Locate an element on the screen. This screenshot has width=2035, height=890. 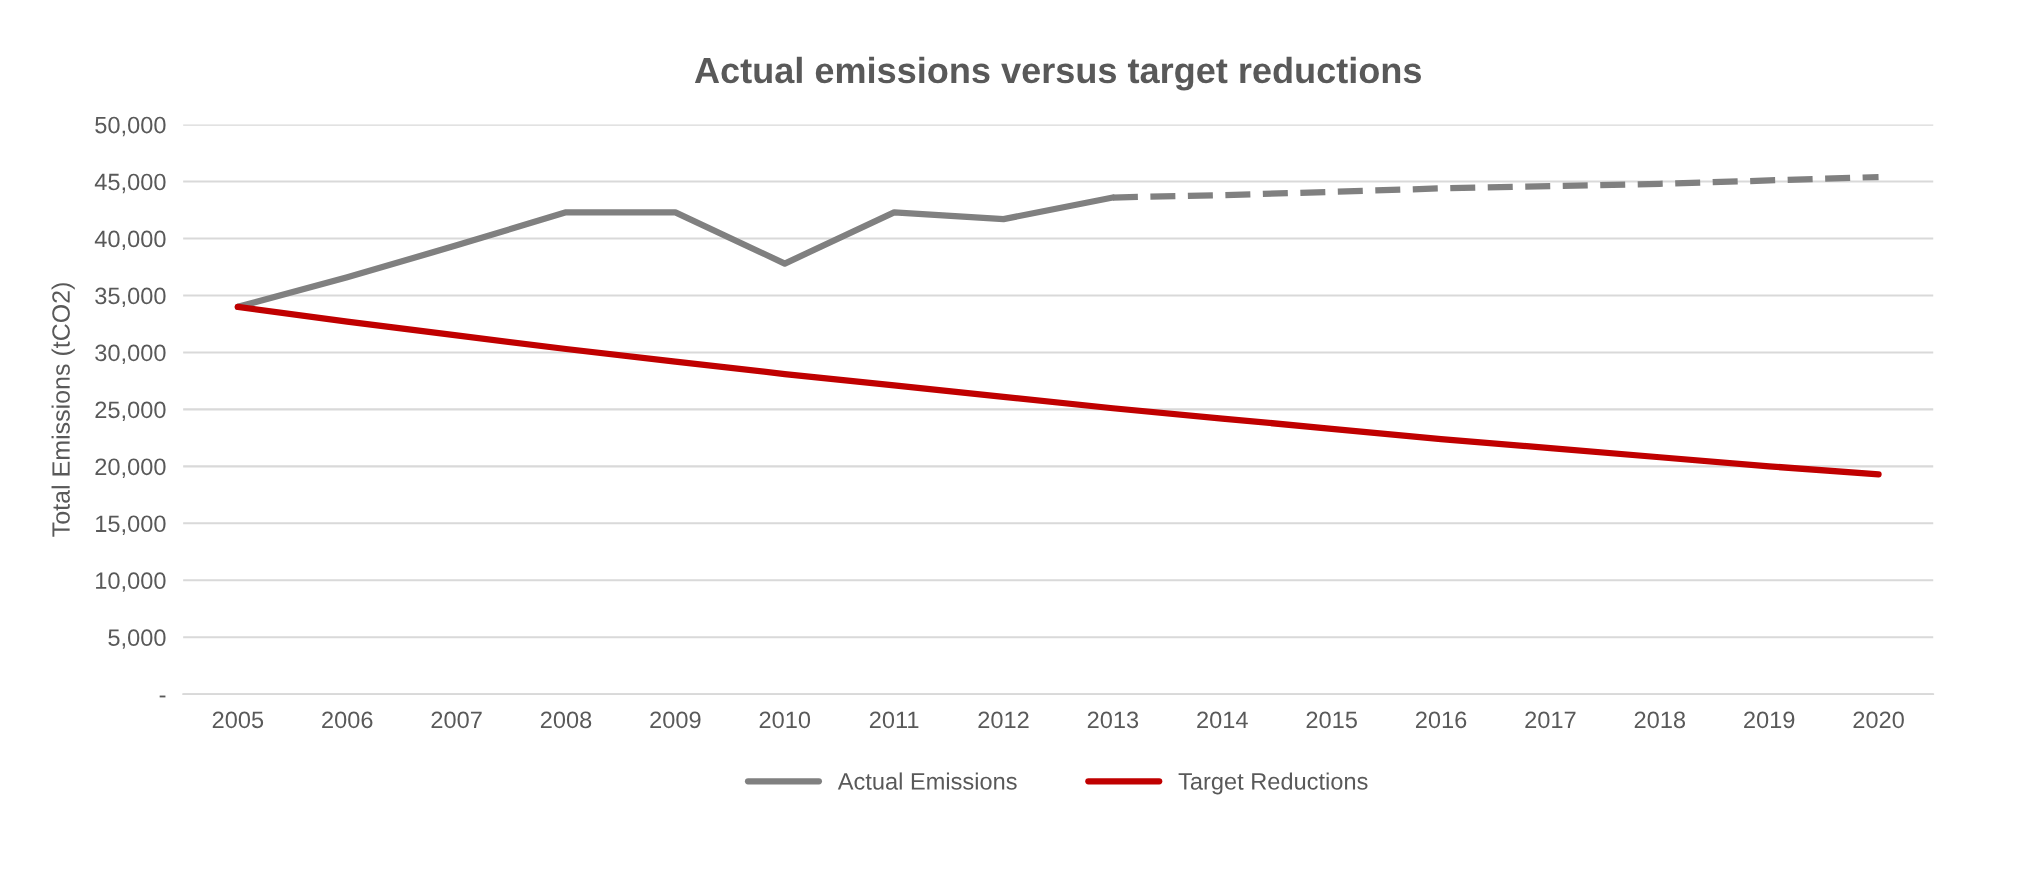
x-tick-label: 2008 is located at coordinates (566, 720).